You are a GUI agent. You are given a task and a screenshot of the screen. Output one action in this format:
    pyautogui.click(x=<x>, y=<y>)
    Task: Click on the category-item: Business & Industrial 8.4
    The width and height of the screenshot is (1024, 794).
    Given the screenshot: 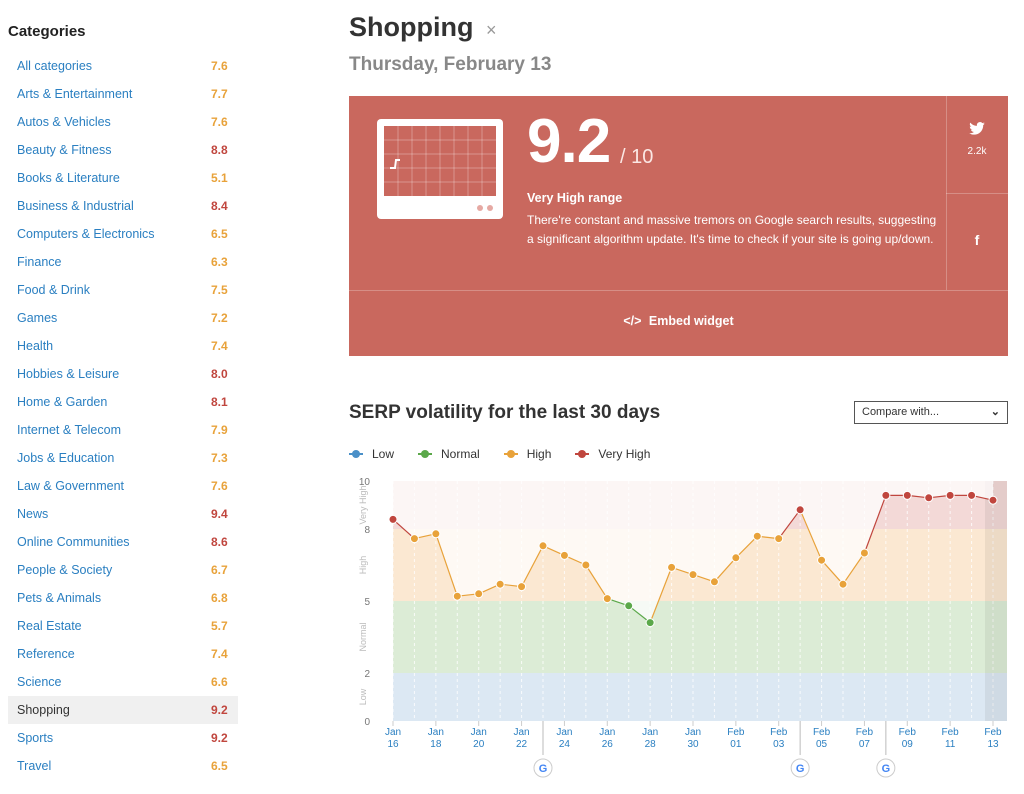 What is the action you would take?
    pyautogui.click(x=123, y=206)
    